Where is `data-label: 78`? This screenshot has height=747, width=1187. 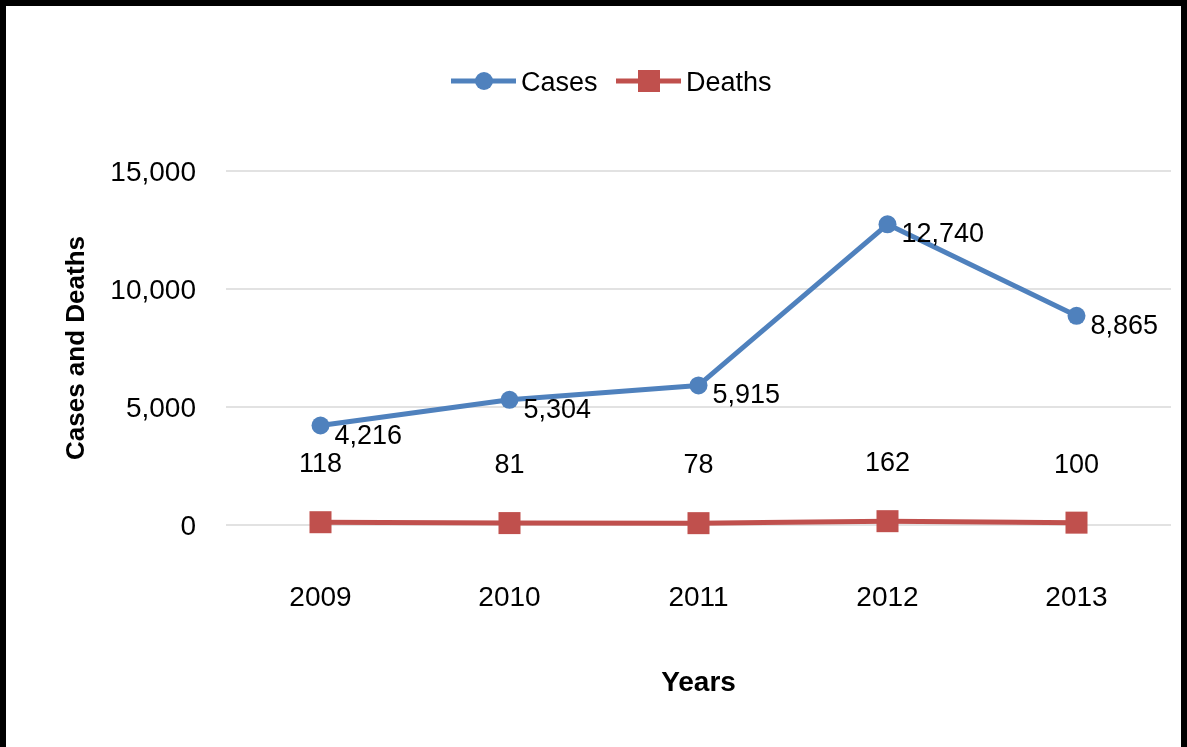 data-label: 78 is located at coordinates (698, 464).